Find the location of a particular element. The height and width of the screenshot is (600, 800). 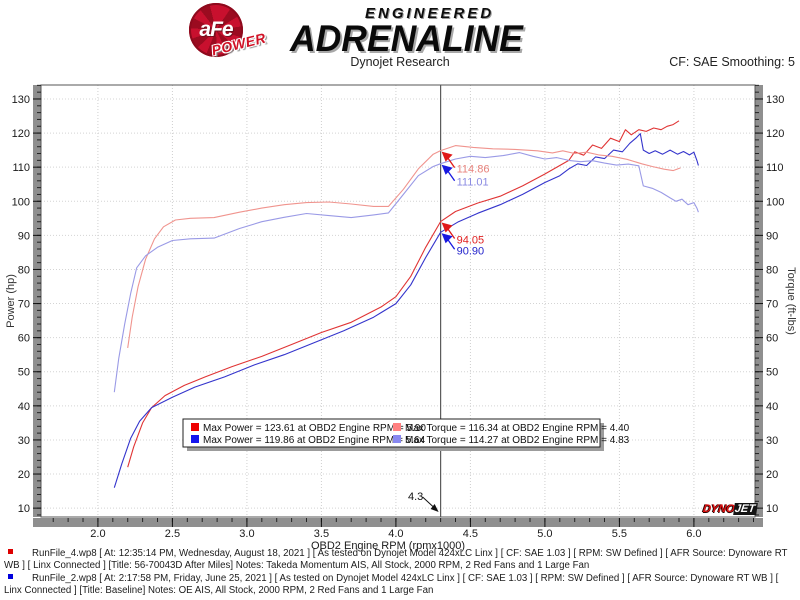

legend-swatch-power-red is located at coordinates (195, 427).